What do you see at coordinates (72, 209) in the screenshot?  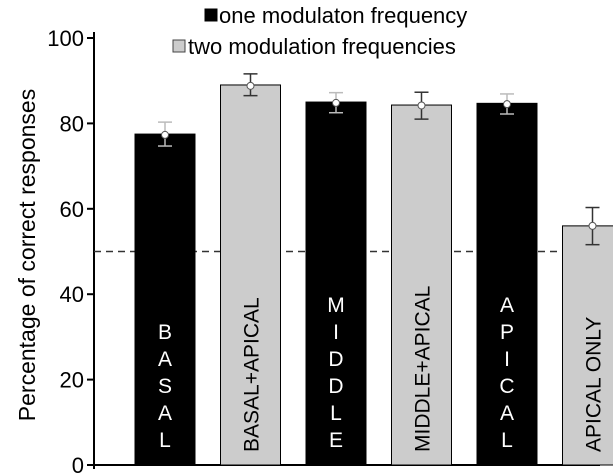 I see `y-tick-label: 60` at bounding box center [72, 209].